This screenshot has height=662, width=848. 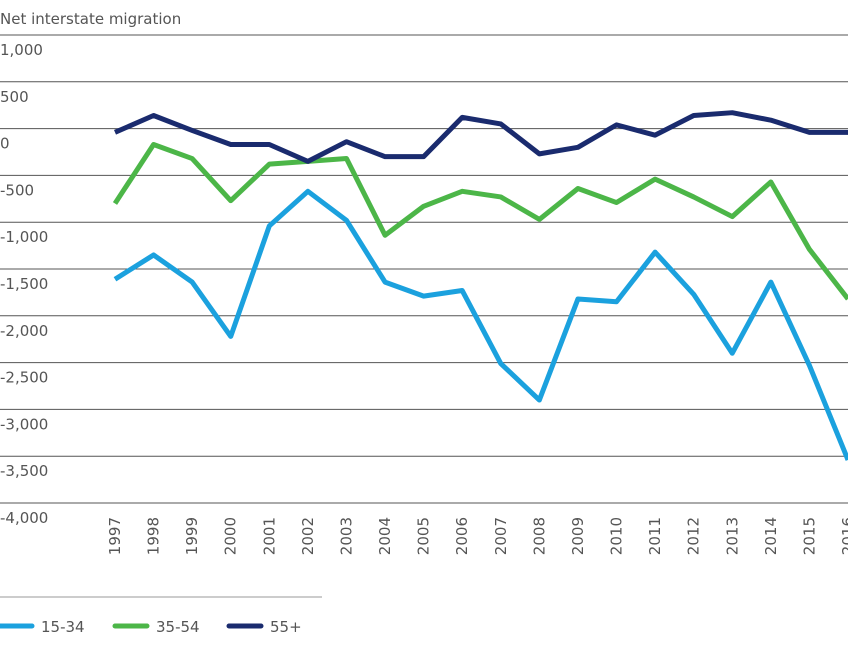 I want to click on line-series, so click(x=480, y=137).